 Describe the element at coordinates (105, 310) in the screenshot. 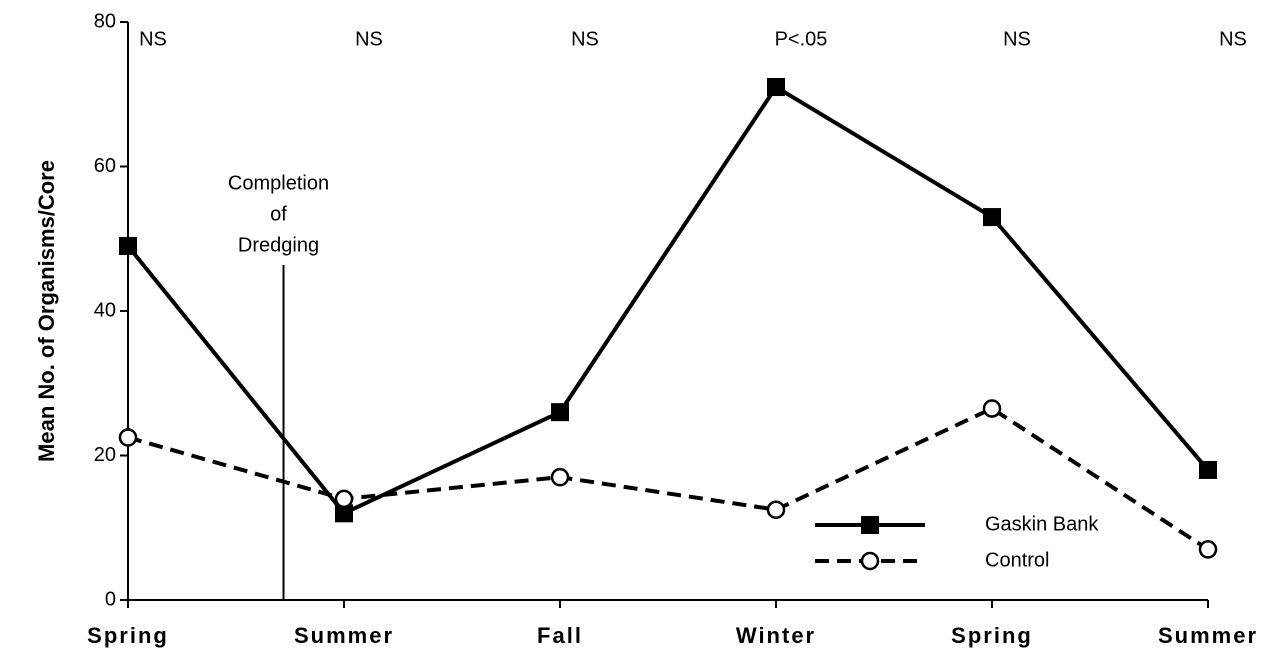

I see `y-tick-label: 40` at that location.